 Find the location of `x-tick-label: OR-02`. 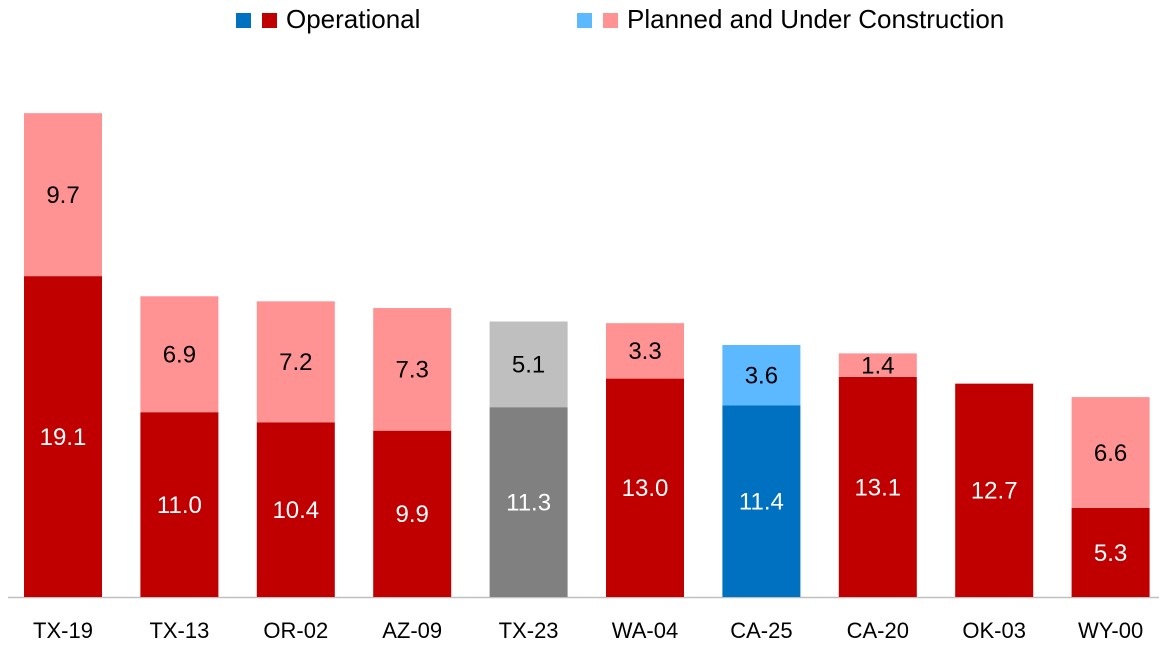

x-tick-label: OR-02 is located at coordinates (295, 630).